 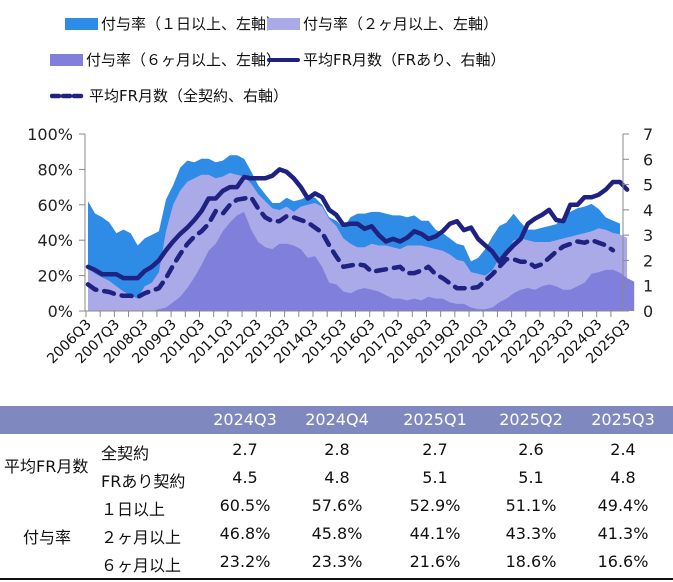 What do you see at coordinates (191, 24) in the screenshot?
I see `legend-label-1day: 付与率（１日以上、左軸）` at bounding box center [191, 24].